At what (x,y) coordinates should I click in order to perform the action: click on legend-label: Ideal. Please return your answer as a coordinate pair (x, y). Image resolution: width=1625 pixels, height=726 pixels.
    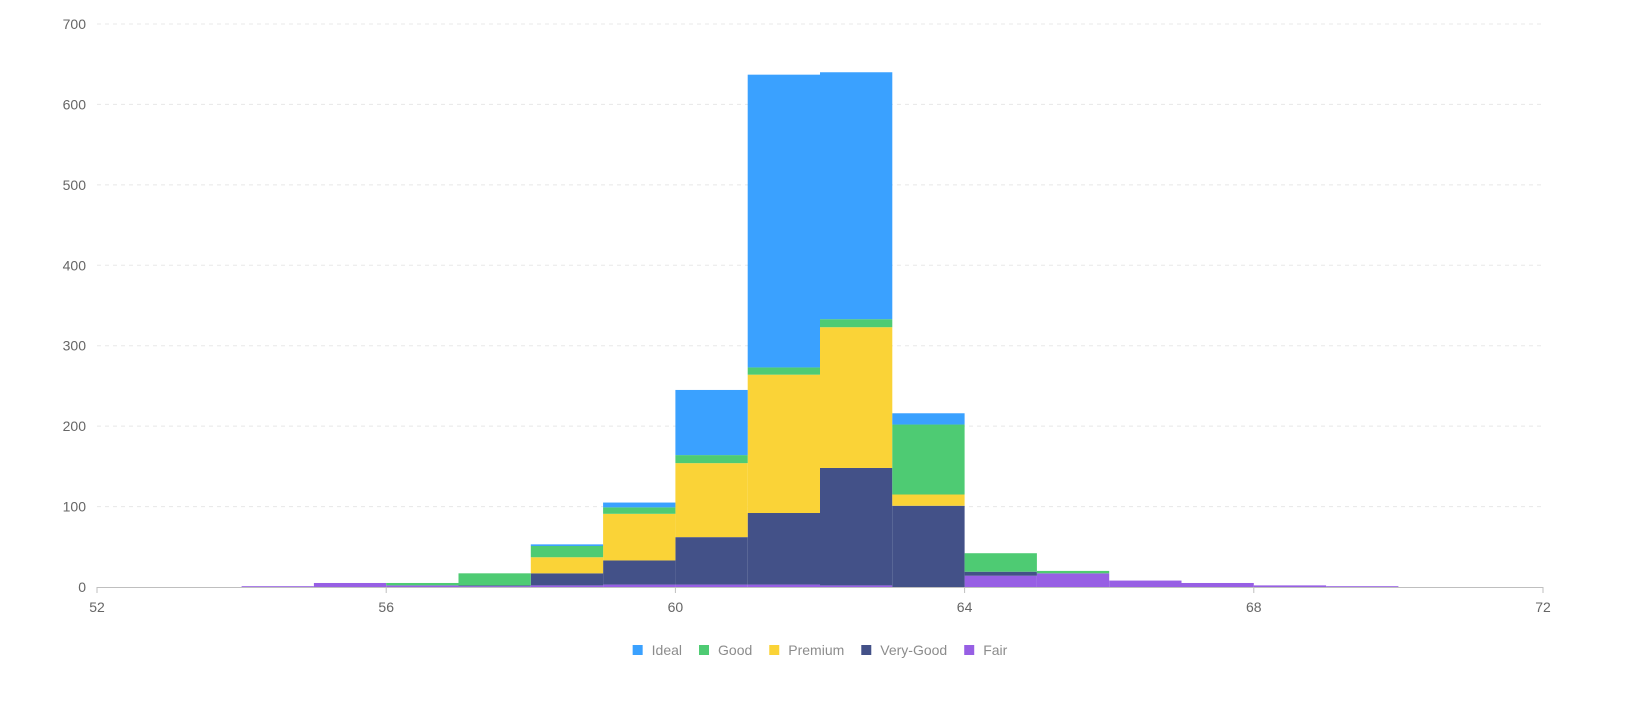
    Looking at the image, I should click on (667, 650).